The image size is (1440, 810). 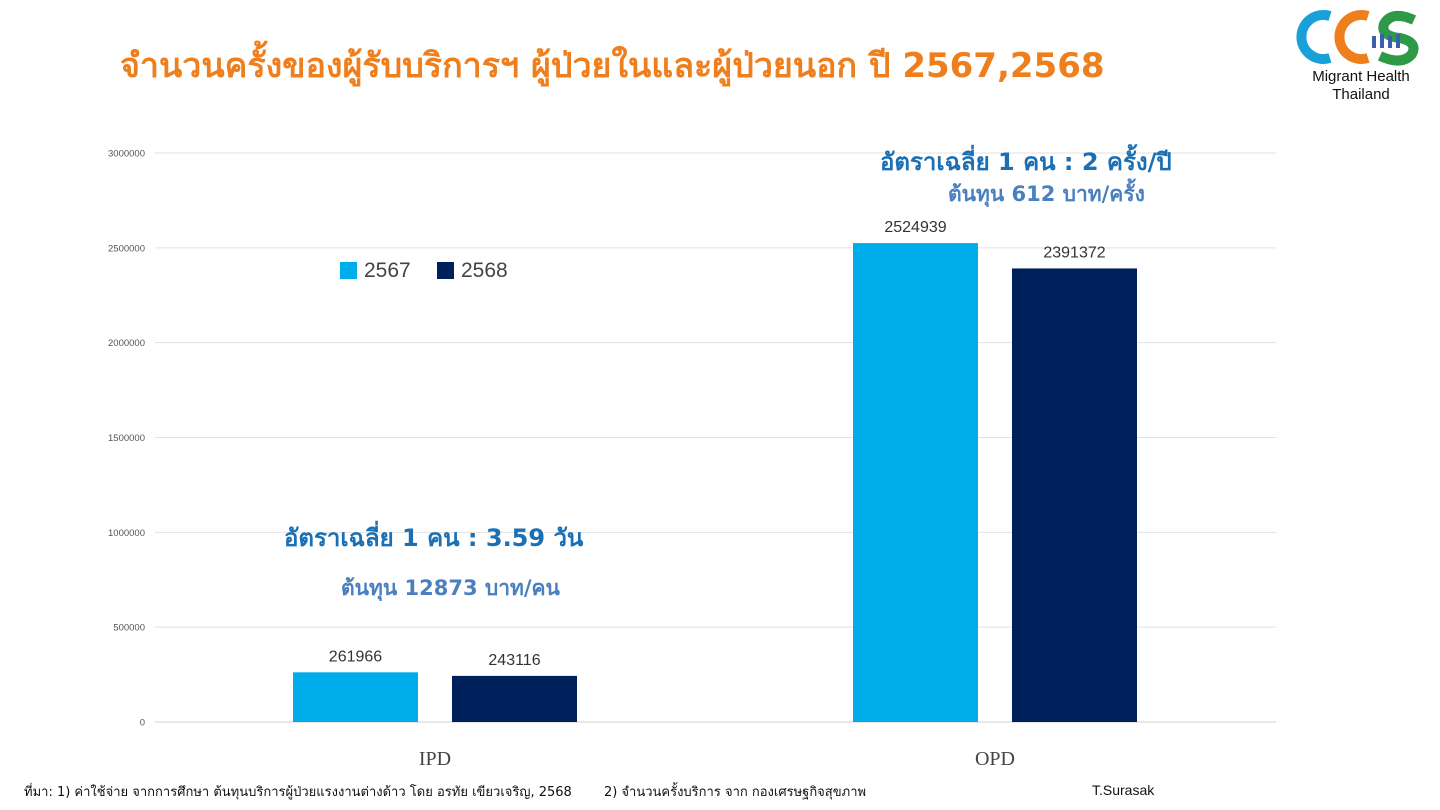 I want to click on logo-text: Migrant Health Thailand, so click(x=1361, y=86).